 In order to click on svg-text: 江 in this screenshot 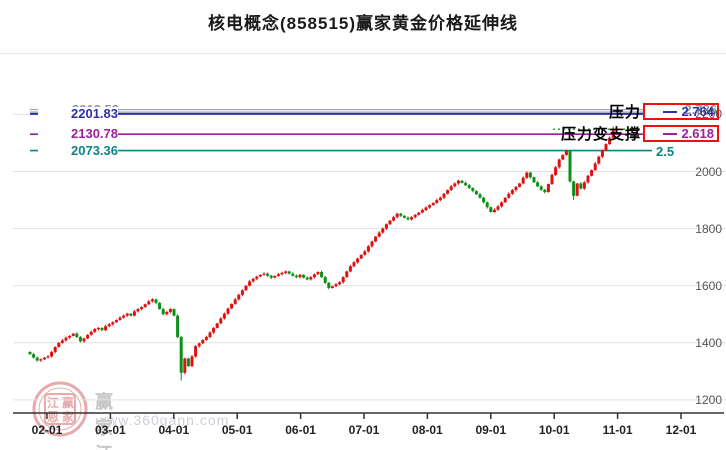, I will do `click(53, 402)`.